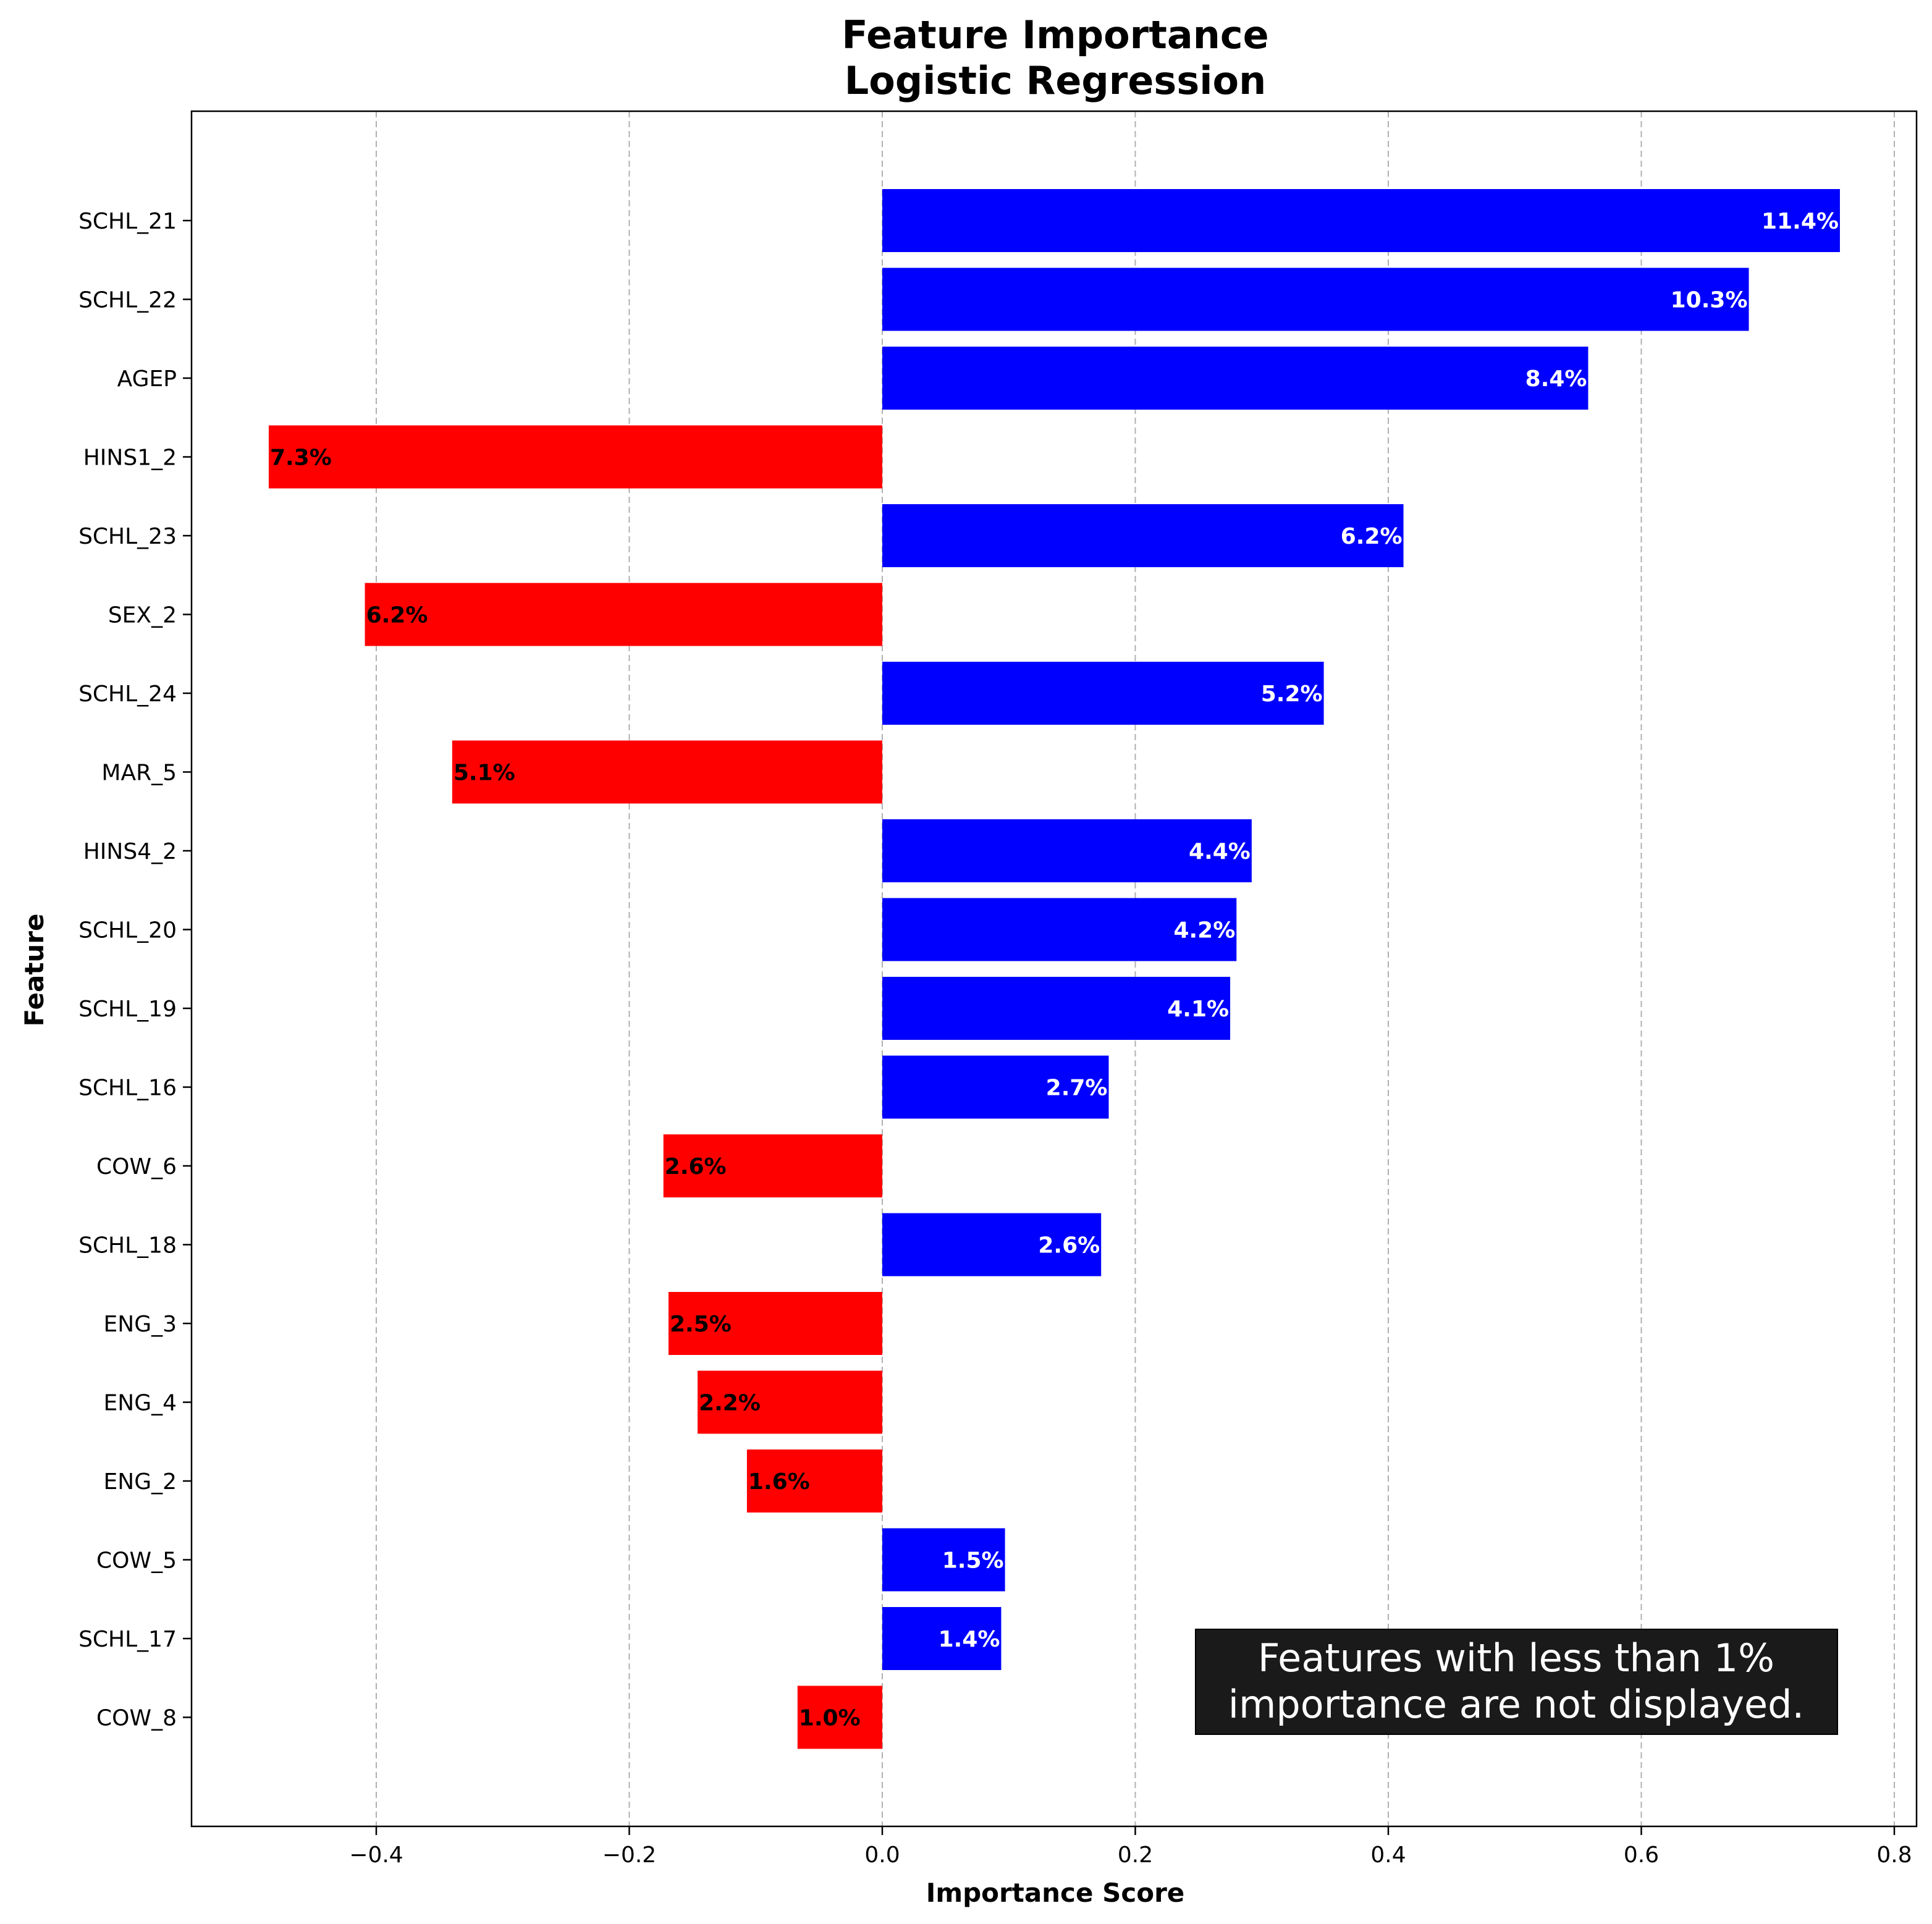  What do you see at coordinates (629, 1855) in the screenshot?
I see `x-tick-label: −0.2` at bounding box center [629, 1855].